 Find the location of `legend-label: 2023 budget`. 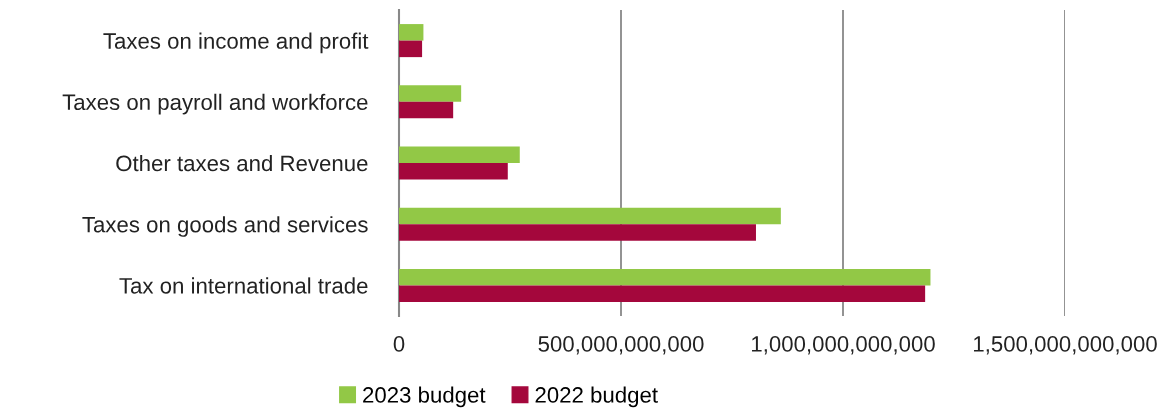

legend-label: 2023 budget is located at coordinates (424, 397).